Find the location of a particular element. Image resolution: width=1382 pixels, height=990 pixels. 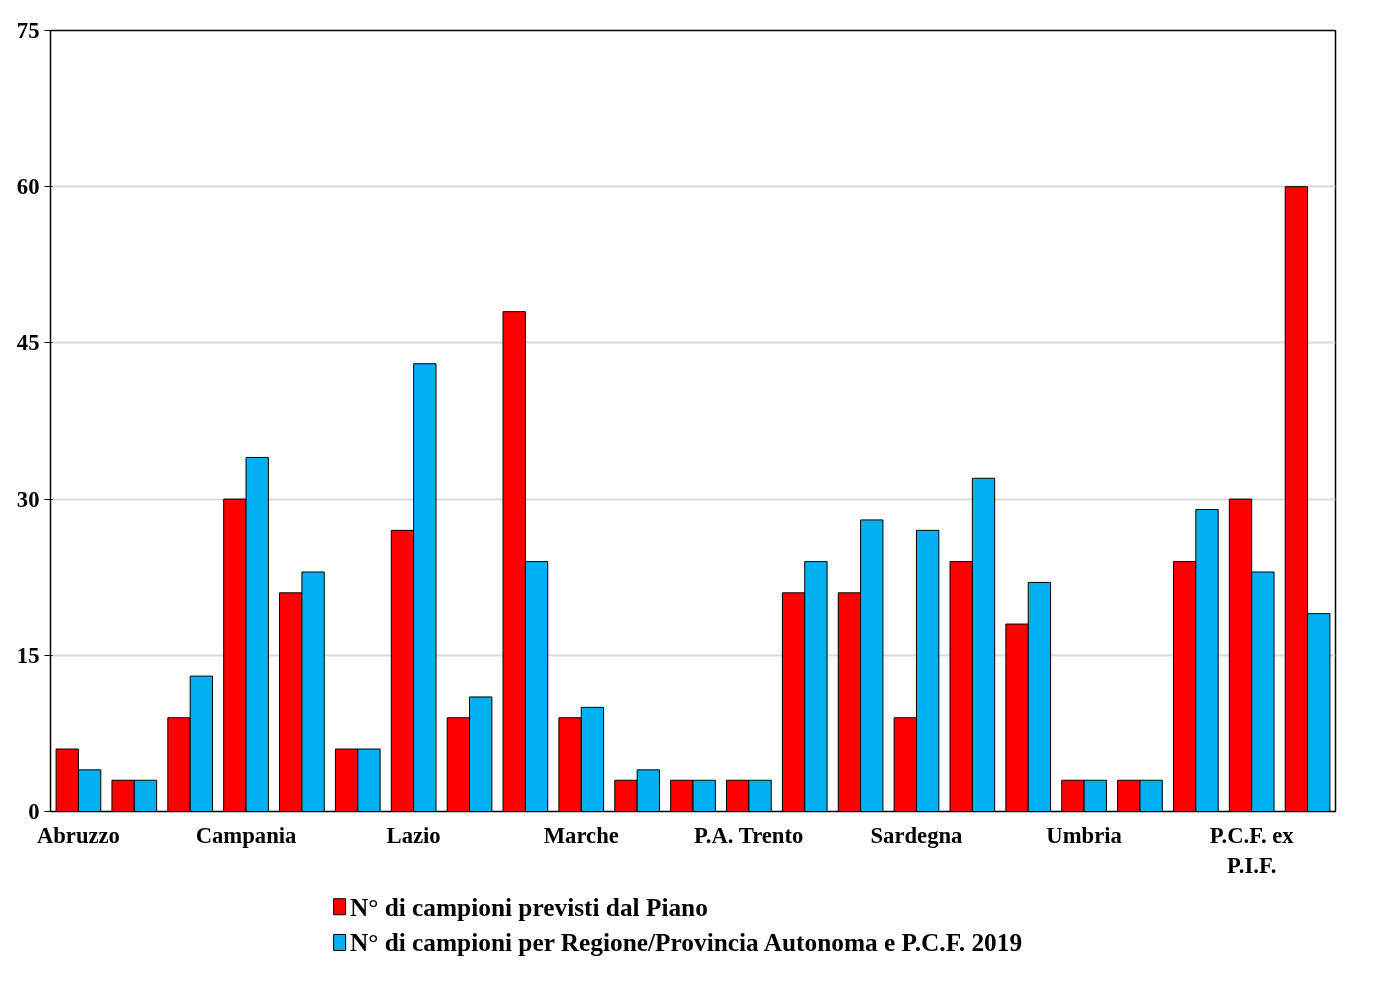

x-tick-label: Lazio is located at coordinates (413, 835).